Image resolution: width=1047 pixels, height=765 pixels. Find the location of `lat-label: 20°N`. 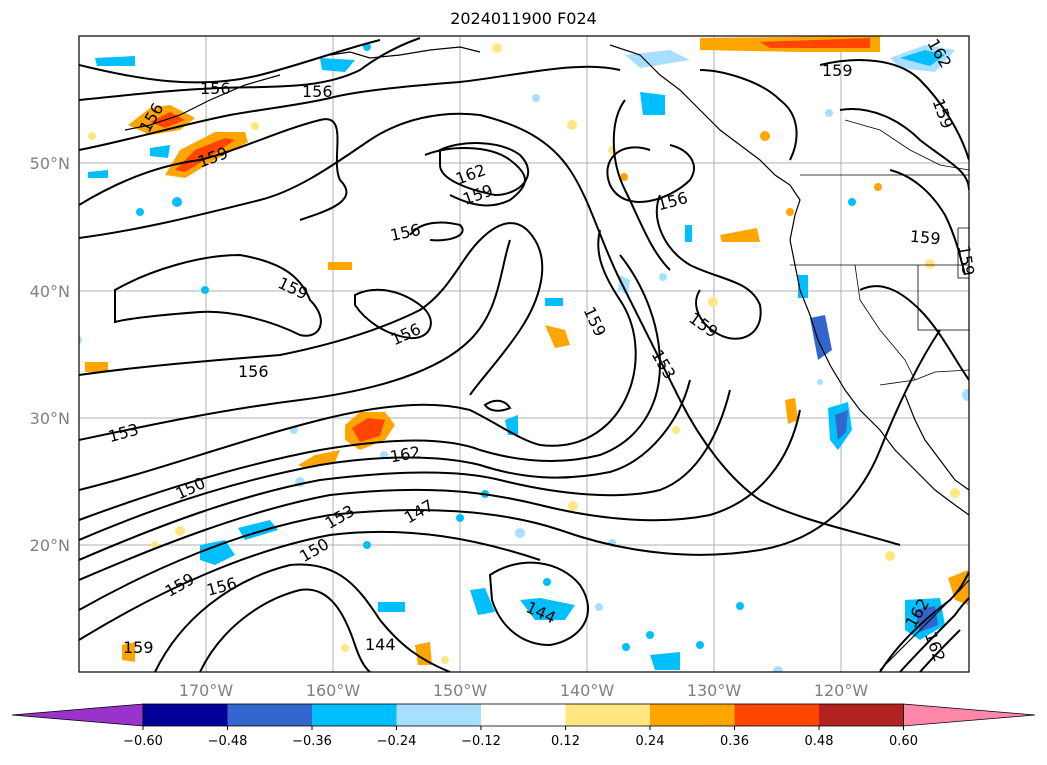

lat-label: 20°N is located at coordinates (50, 545).